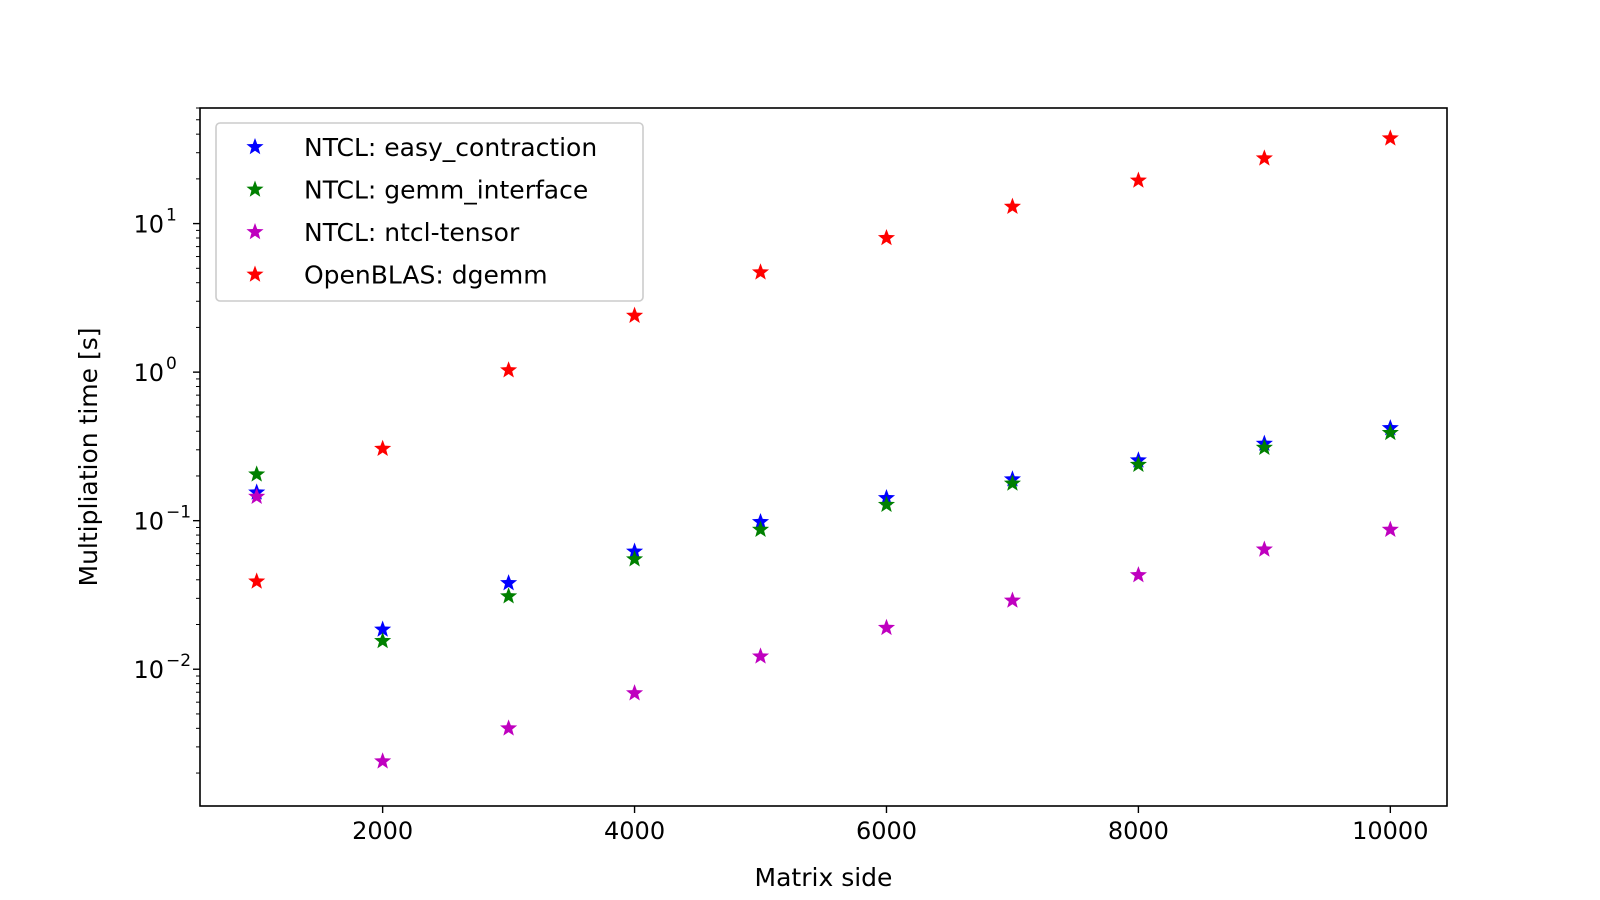 This screenshot has width=1600, height=900. I want to click on legend-box, so click(429, 212).